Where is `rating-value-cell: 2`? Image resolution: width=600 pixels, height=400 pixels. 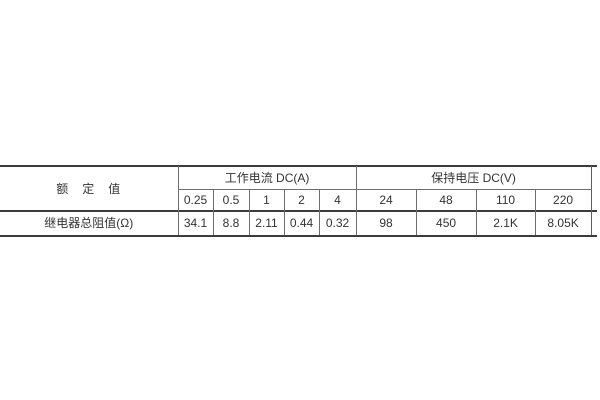 rating-value-cell: 2 is located at coordinates (302, 199).